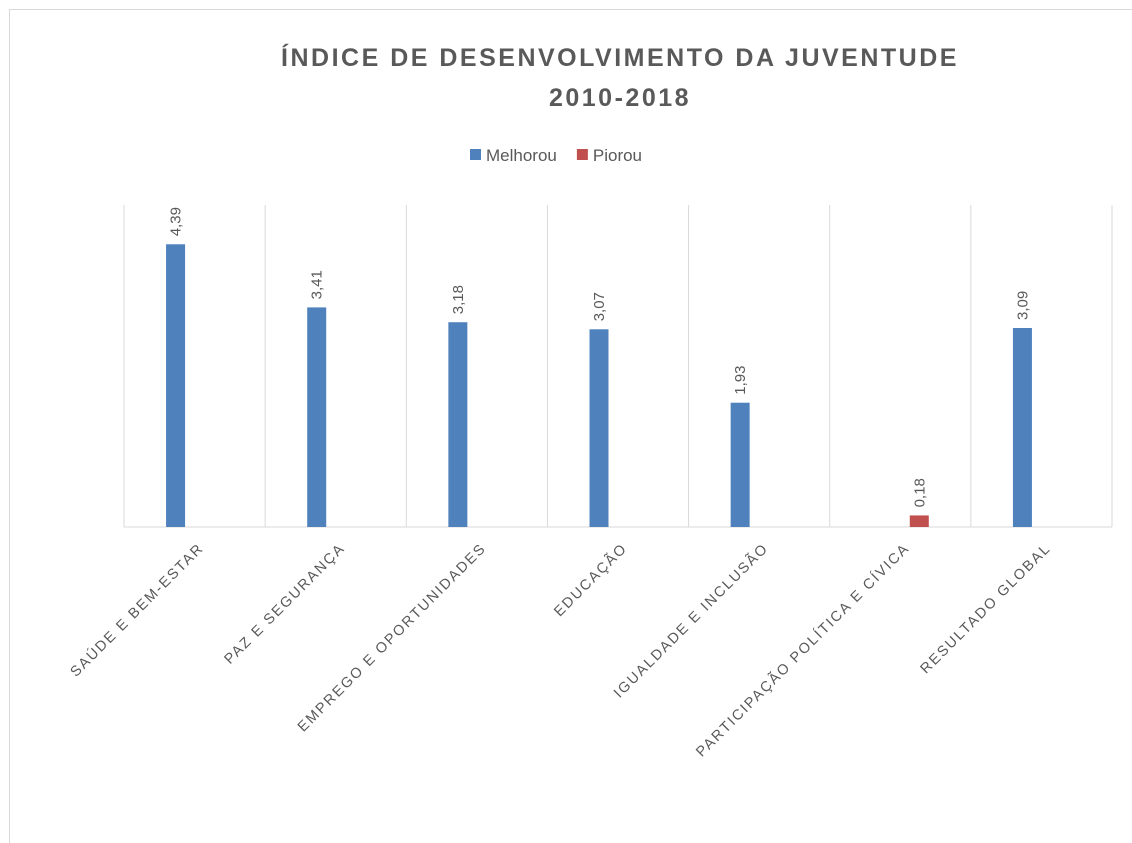 Image resolution: width=1132 pixels, height=843 pixels. What do you see at coordinates (458, 299) in the screenshot?
I see `value-label: 3,18` at bounding box center [458, 299].